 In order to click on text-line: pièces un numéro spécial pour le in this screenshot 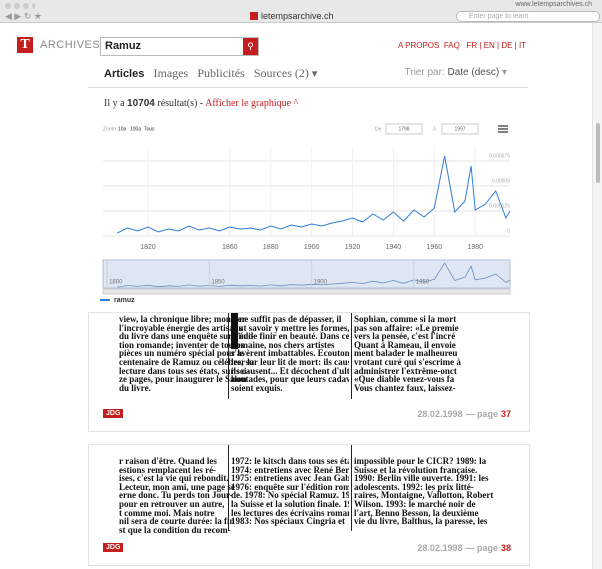, I will do `click(181, 353)`.